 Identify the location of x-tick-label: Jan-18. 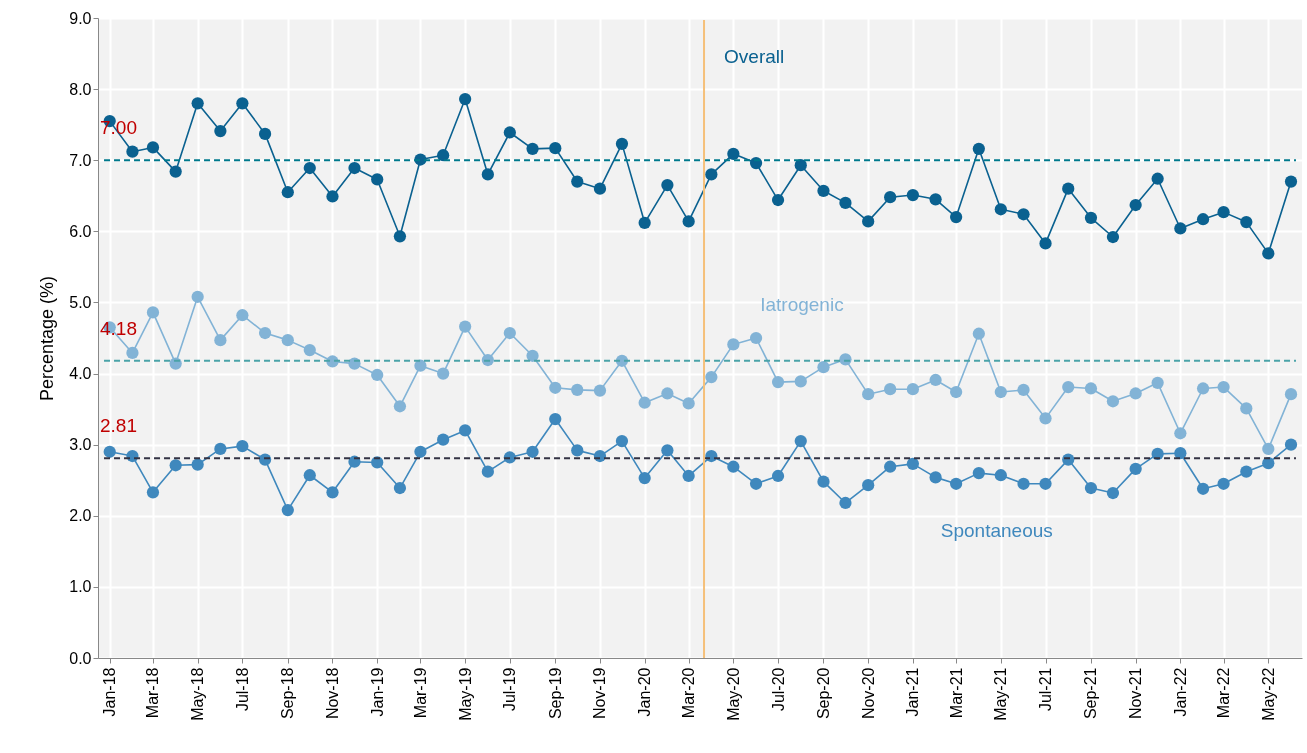
(110, 692).